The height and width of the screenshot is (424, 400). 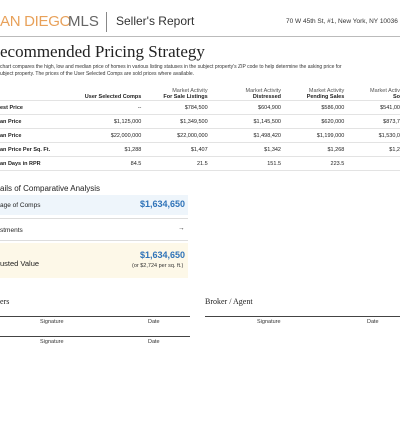 I want to click on label: usted Value, so click(x=20, y=263).